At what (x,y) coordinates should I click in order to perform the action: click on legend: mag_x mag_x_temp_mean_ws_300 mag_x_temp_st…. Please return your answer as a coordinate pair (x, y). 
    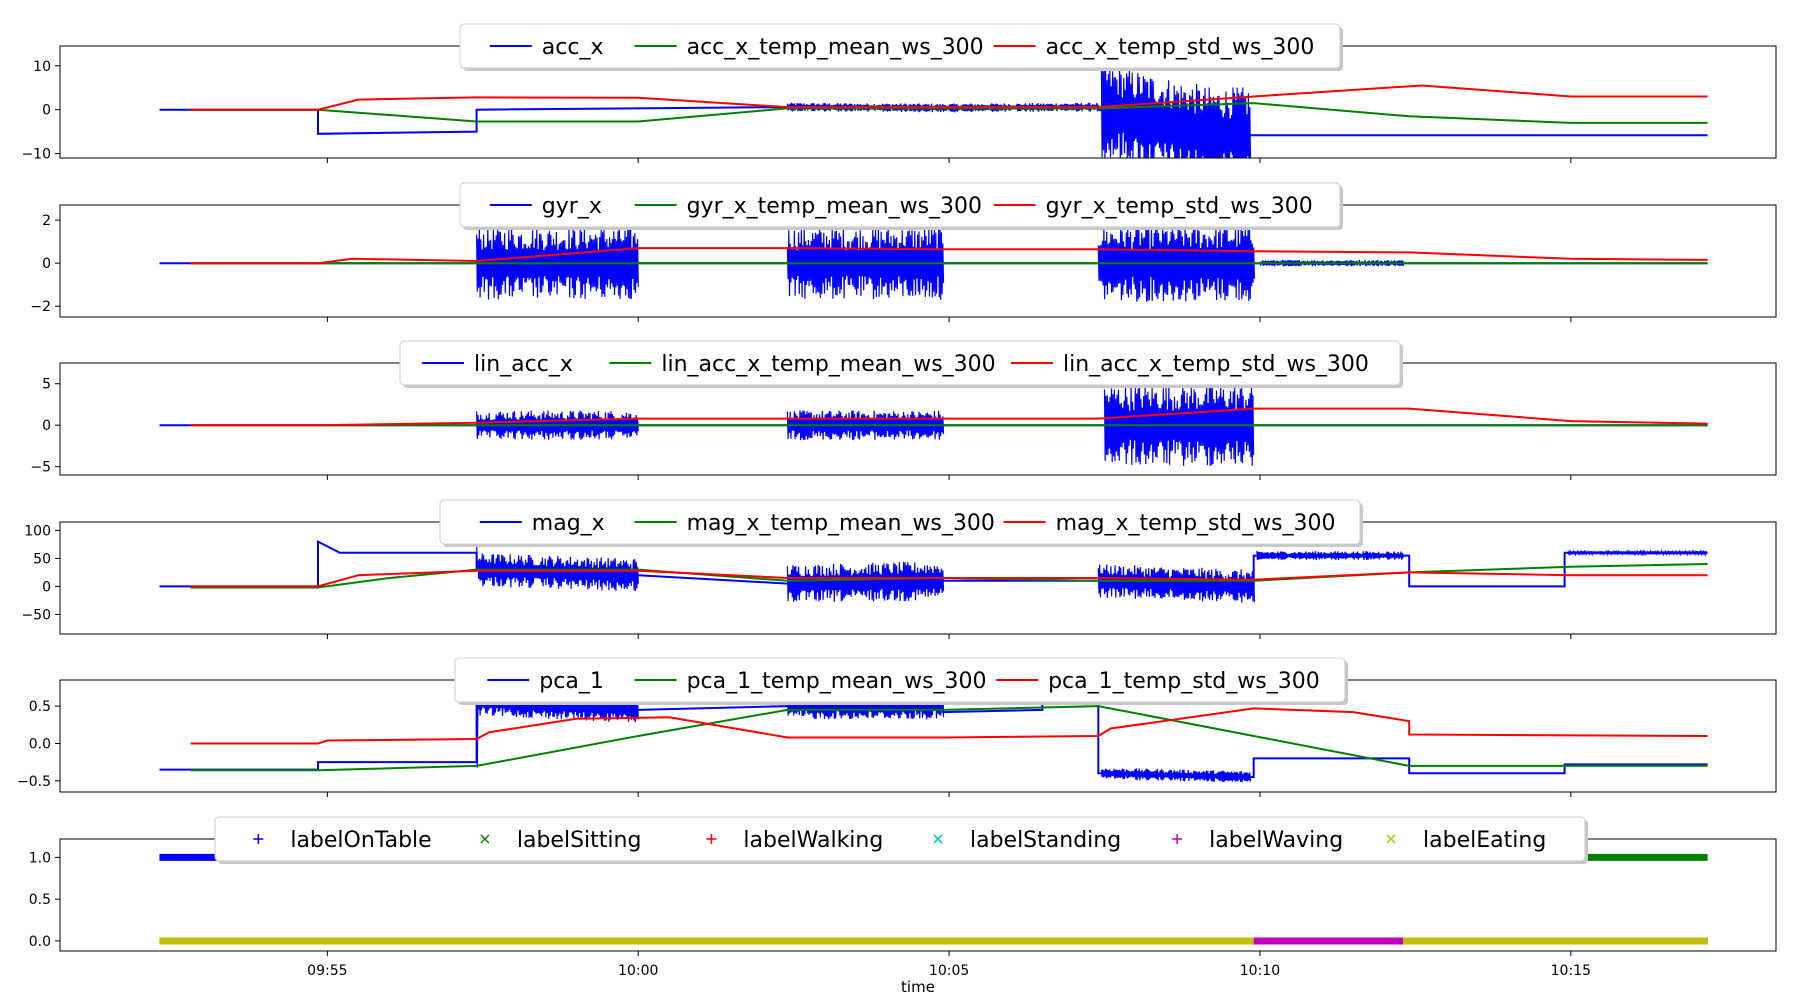
    Looking at the image, I should click on (901, 523).